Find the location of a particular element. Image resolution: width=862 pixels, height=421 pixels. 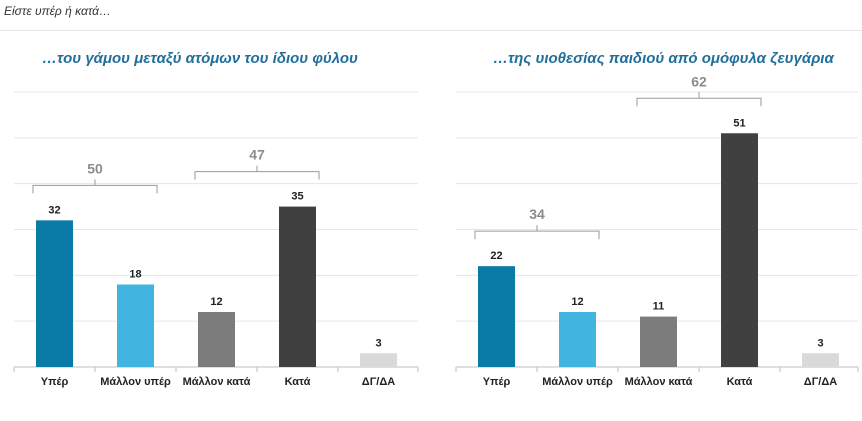

category-label-1-4: ΔΓ/ΔΑ is located at coordinates (820, 382).